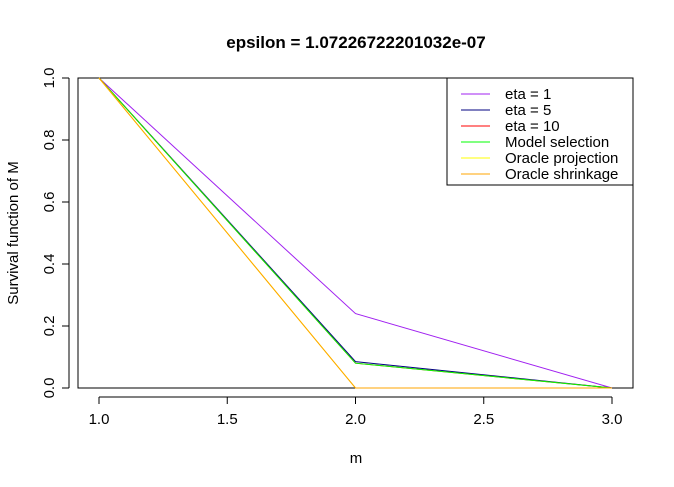 Image resolution: width=674 pixels, height=487 pixels. I want to click on x-tick-label: 2.5, so click(483, 419).